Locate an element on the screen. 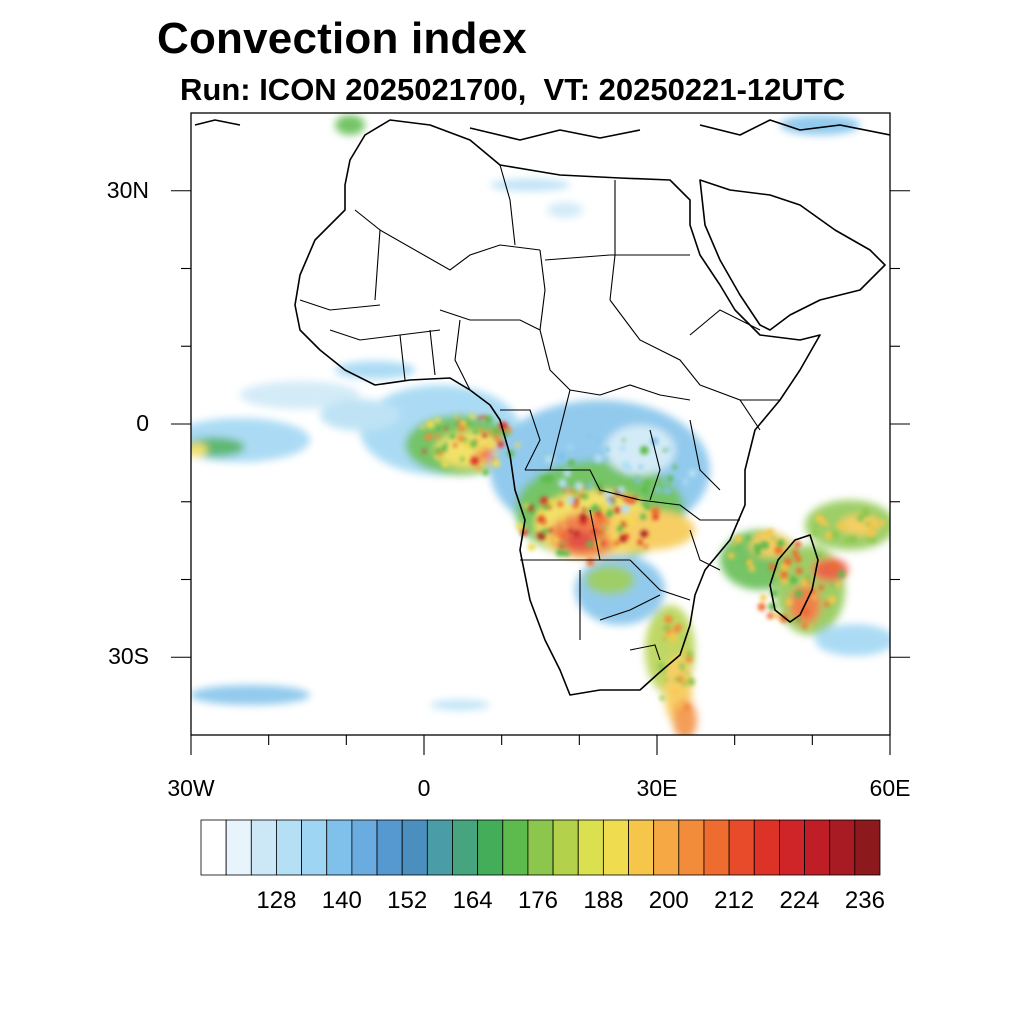  chart-subtitle: Run: ICON 2025021700, VT: 20250221-12UTC is located at coordinates (513, 89).